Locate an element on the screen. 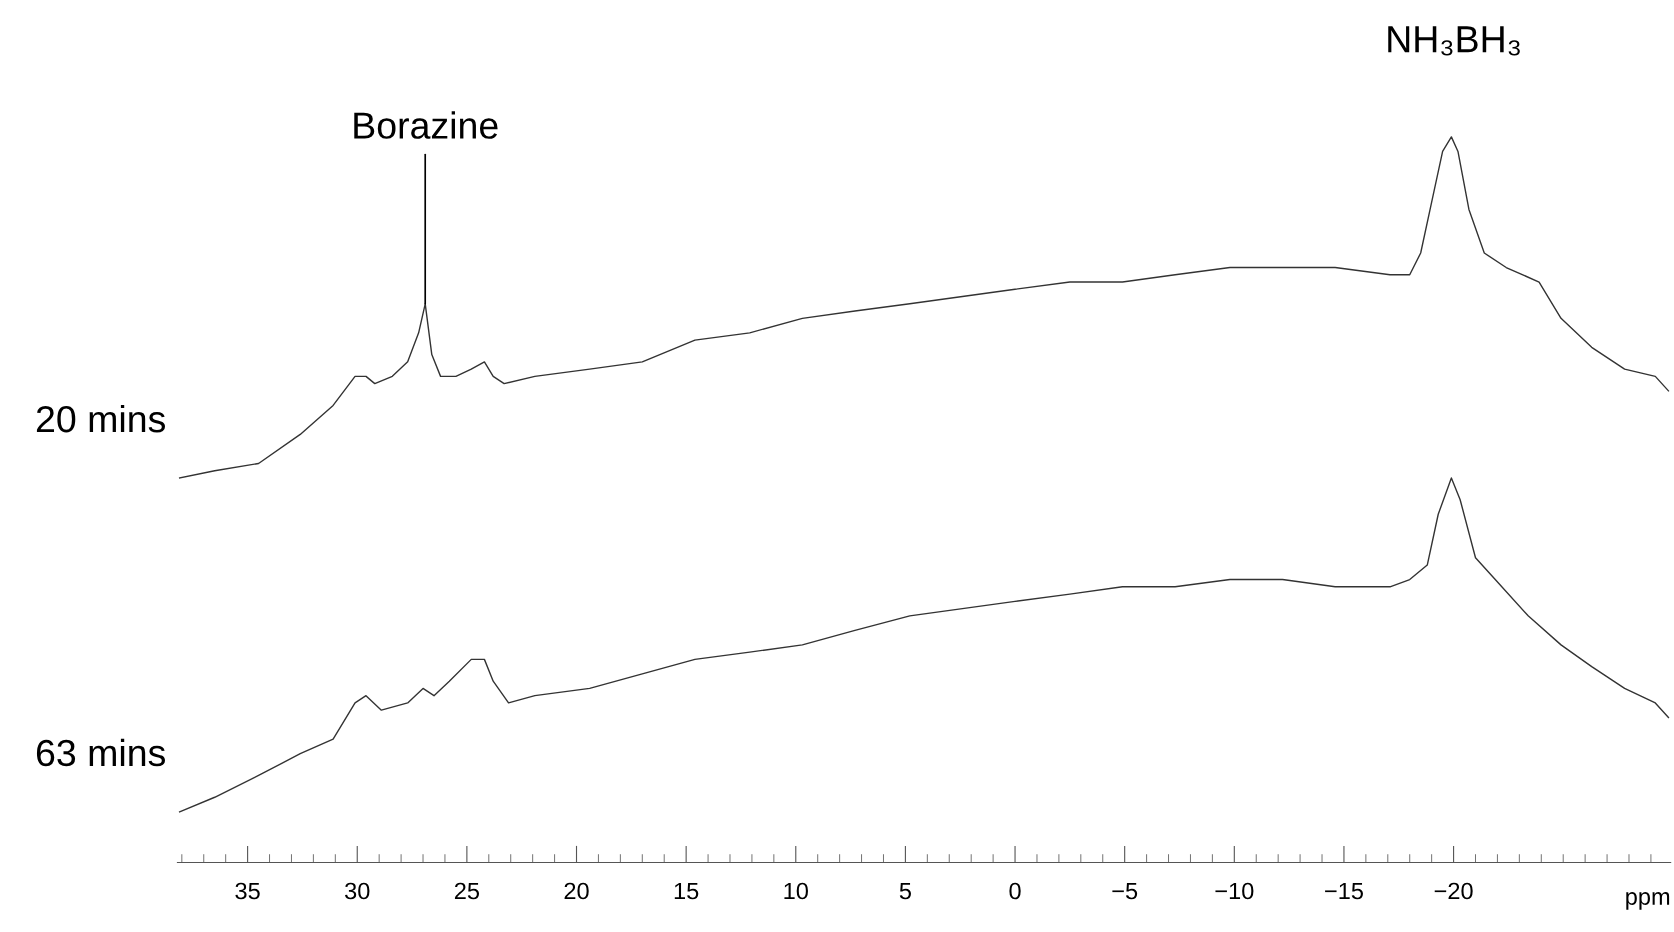  x-tick-label: 10 is located at coordinates (796, 891).